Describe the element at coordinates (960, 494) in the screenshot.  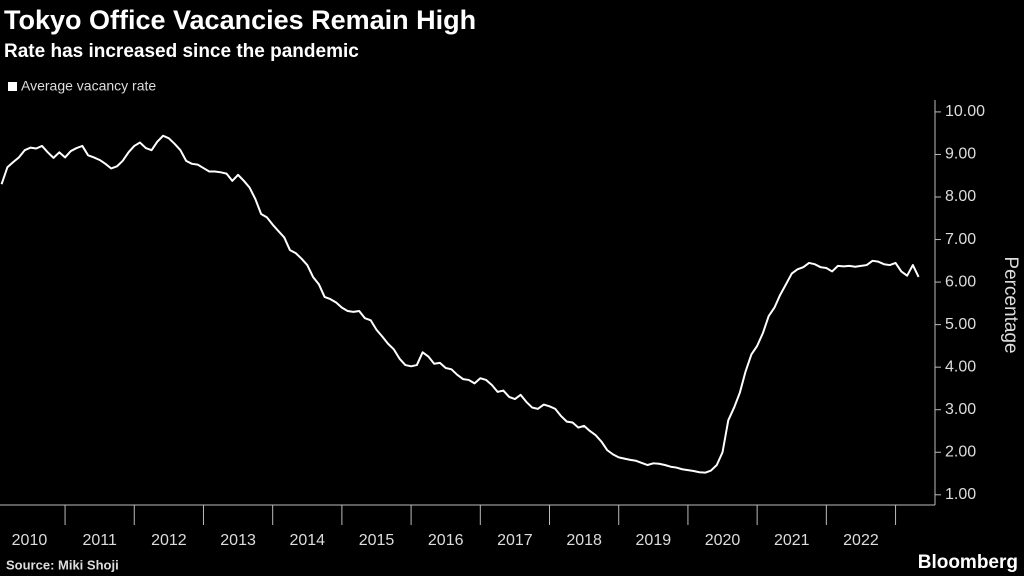
I see `y-tick-label: 1.00` at that location.